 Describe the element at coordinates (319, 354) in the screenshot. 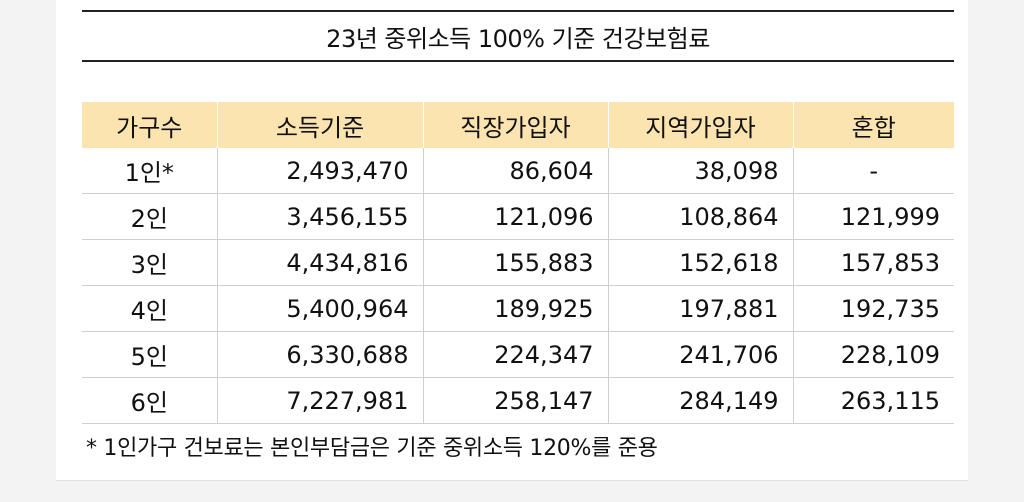

I see `income-cell: 6,330,688` at that location.